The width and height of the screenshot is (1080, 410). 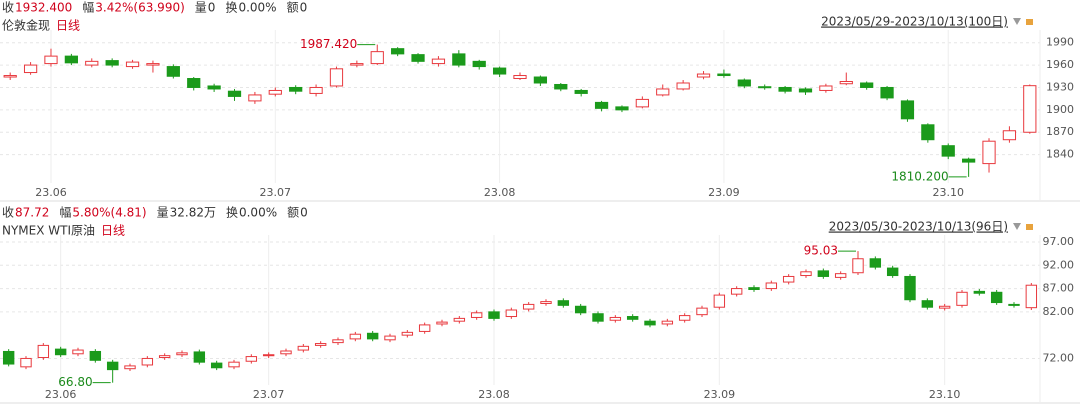 What do you see at coordinates (32, 213) in the screenshot?
I see `stat-value: 87.72` at bounding box center [32, 213].